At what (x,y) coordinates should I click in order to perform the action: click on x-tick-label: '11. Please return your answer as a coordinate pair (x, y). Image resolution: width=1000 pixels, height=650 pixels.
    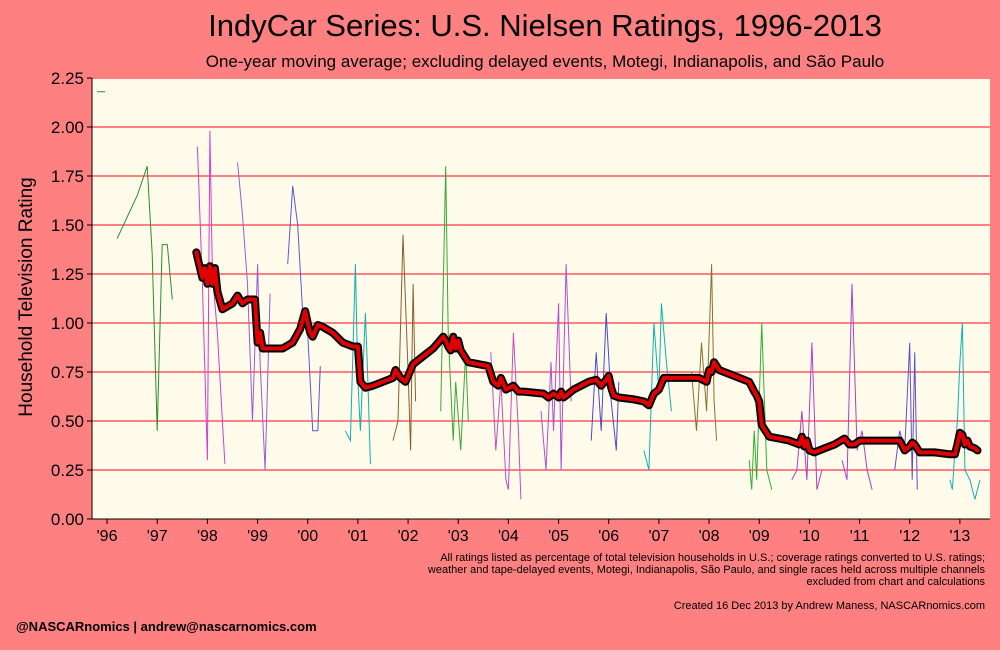
    Looking at the image, I should click on (860, 536).